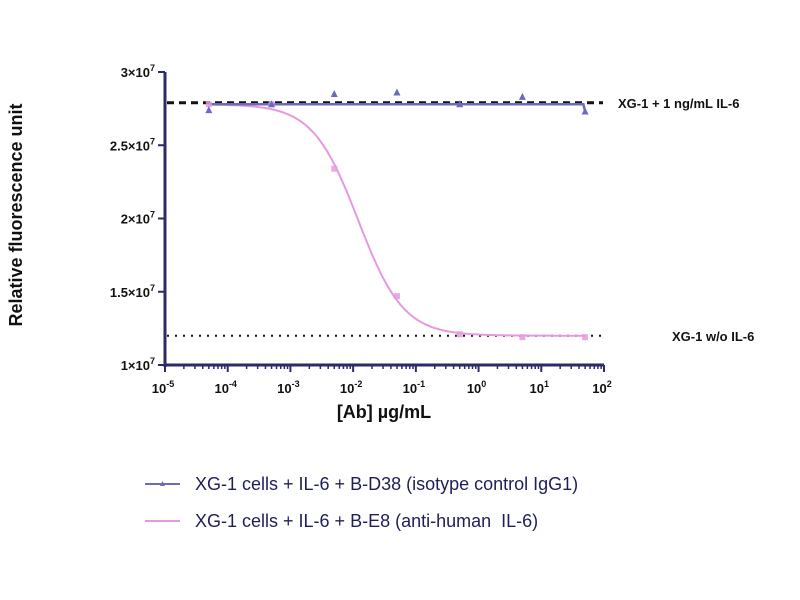 Image resolution: width=800 pixels, height=600 pixels. Describe the element at coordinates (163, 387) in the screenshot. I see `x-tick-label: 10⁻⁵` at that location.